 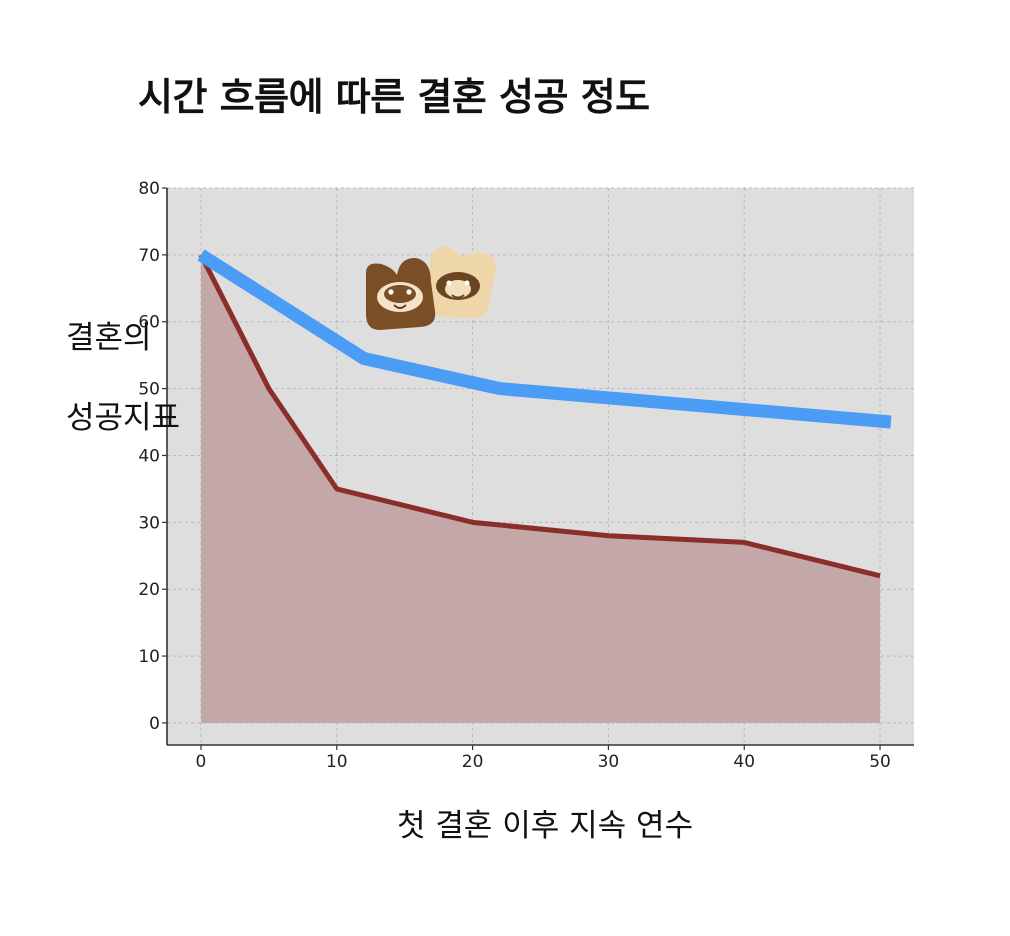 I want to click on y-tick-label: 30, so click(x=149, y=523).